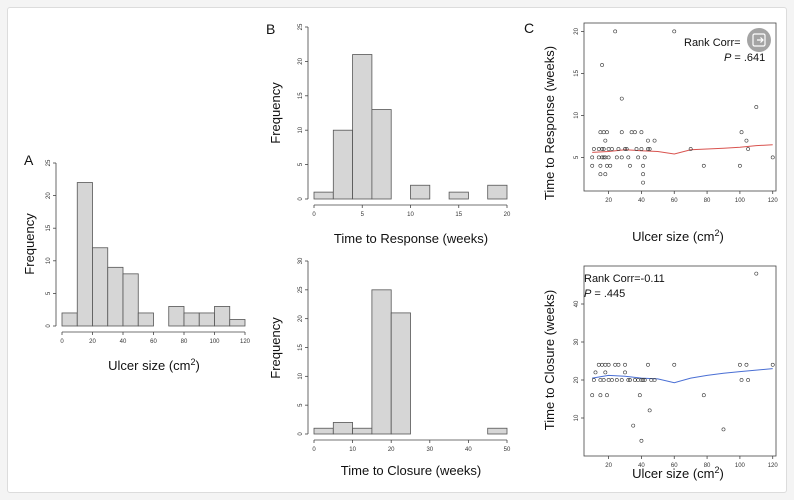  Describe the element at coordinates (301, 260) in the screenshot. I see `y-tick-label: 30` at that location.